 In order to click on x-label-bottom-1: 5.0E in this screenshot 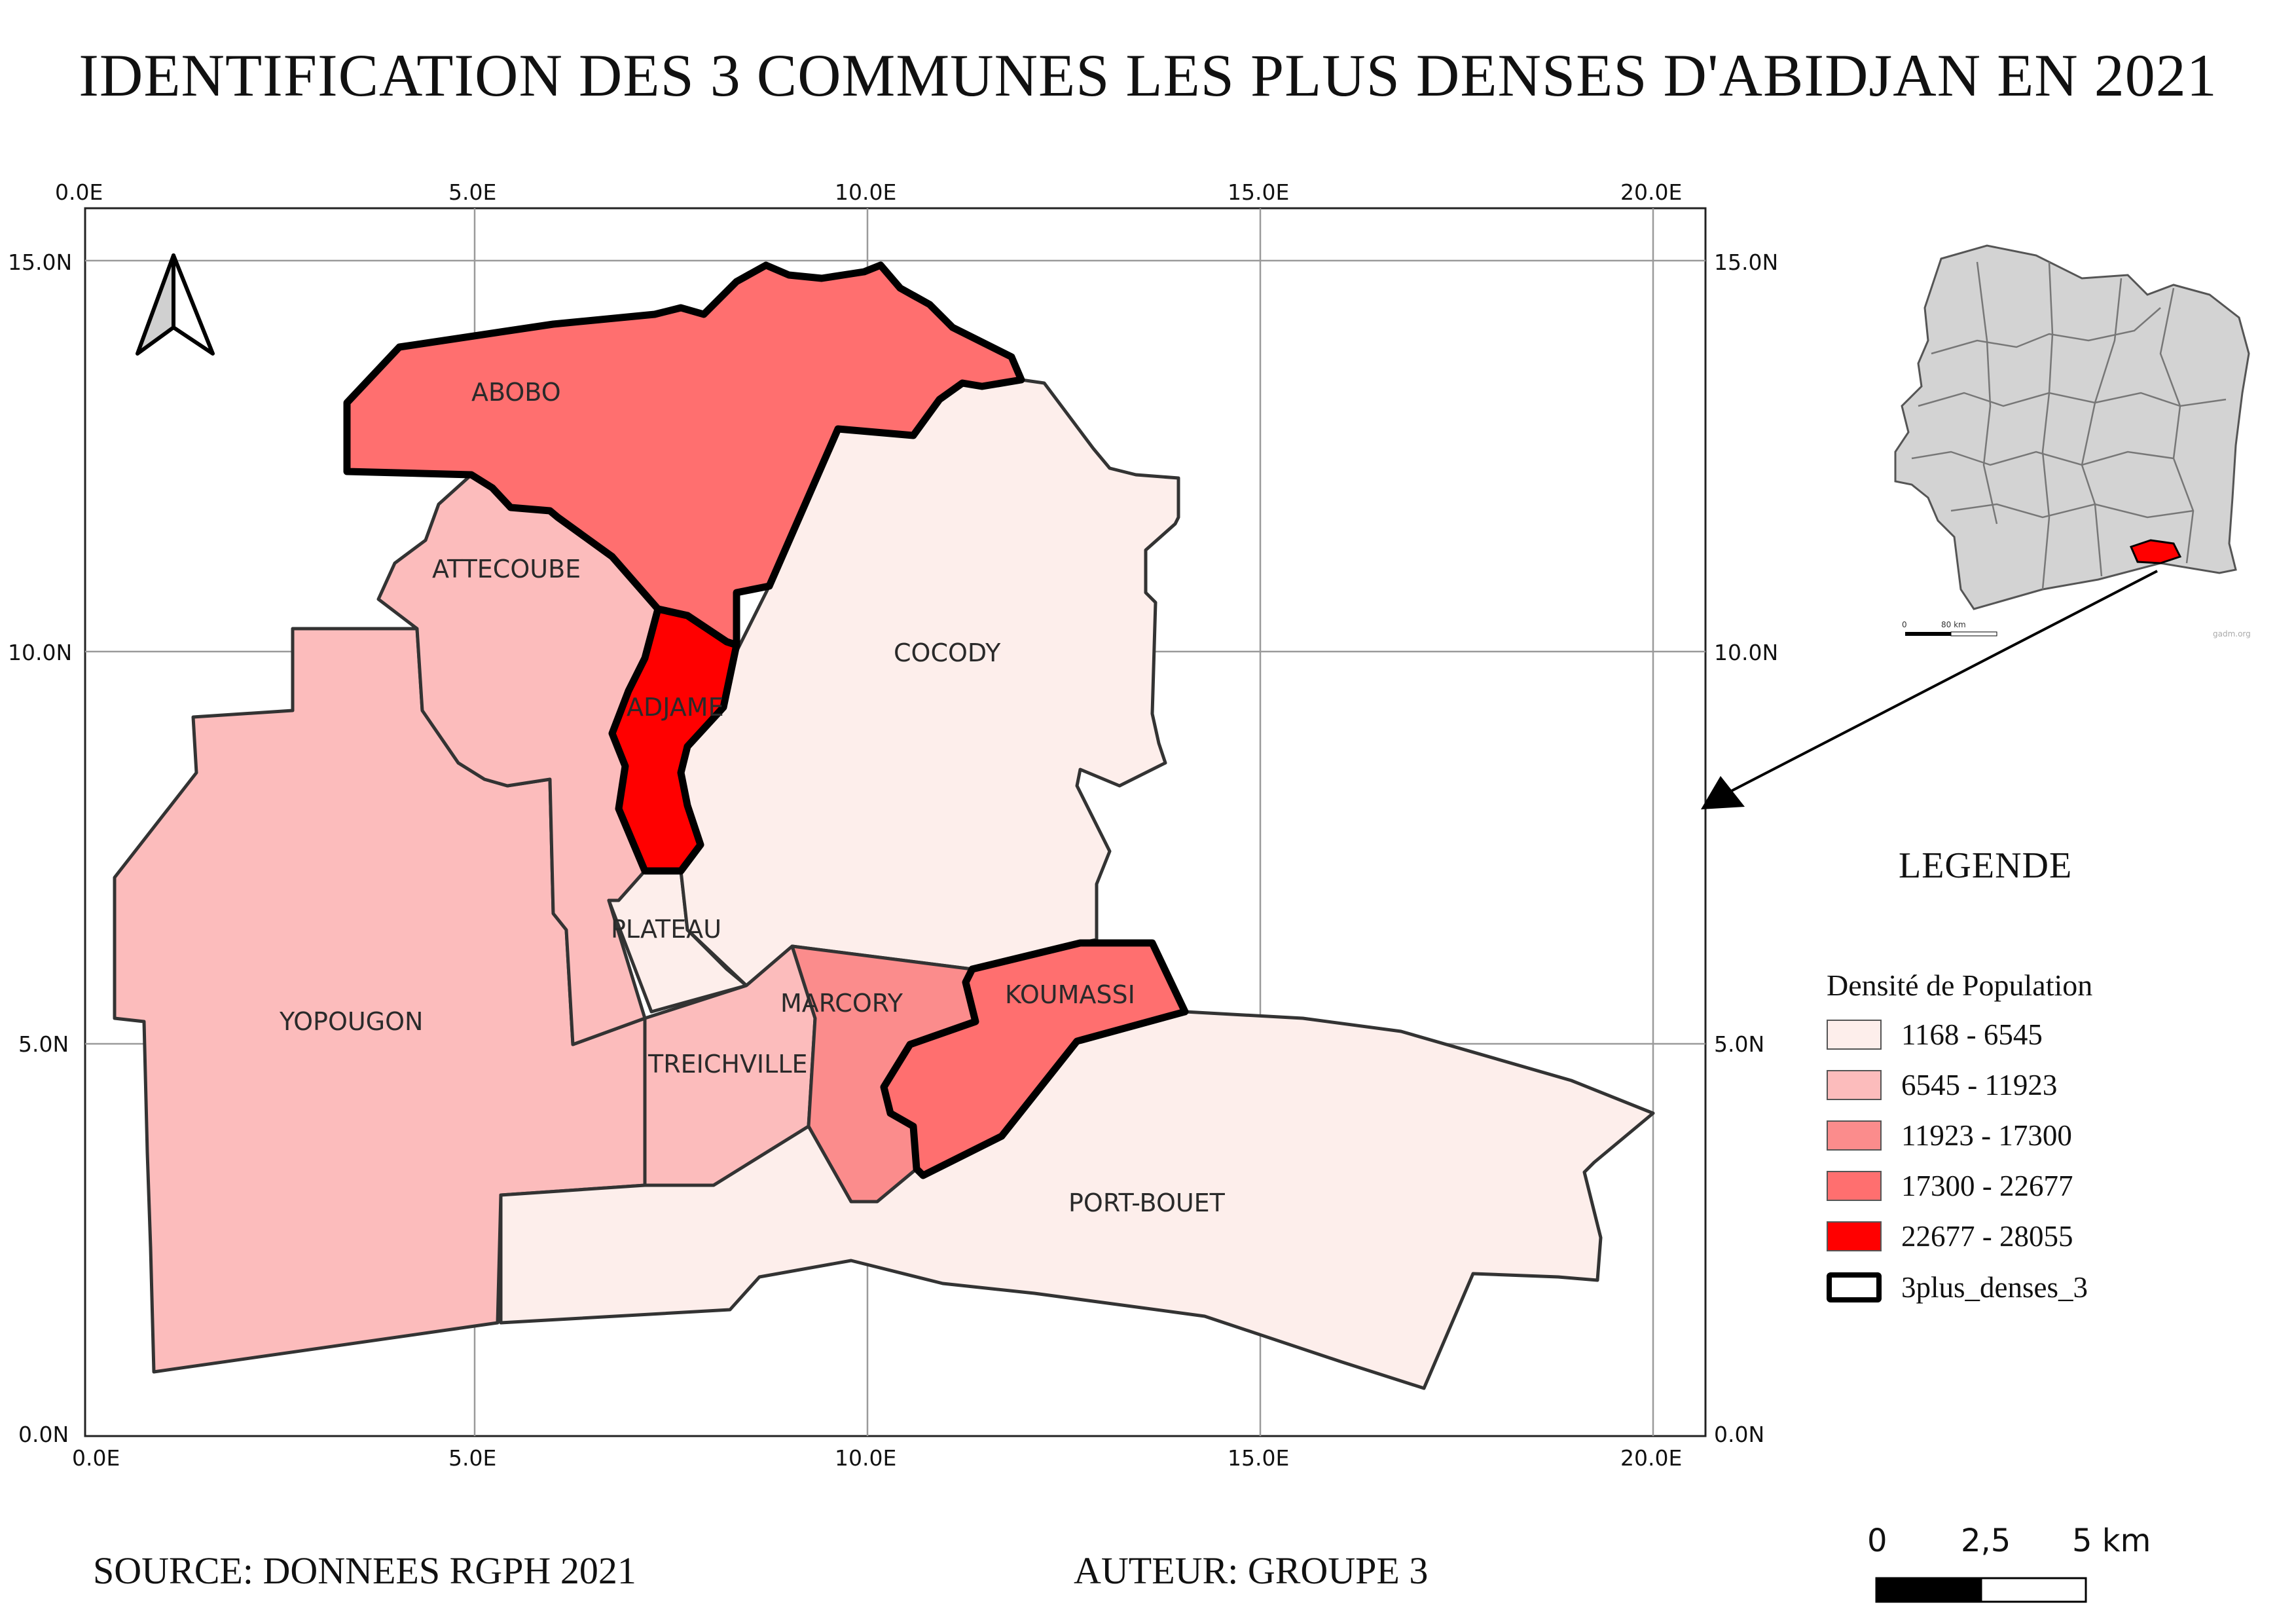, I will do `click(472, 1458)`.